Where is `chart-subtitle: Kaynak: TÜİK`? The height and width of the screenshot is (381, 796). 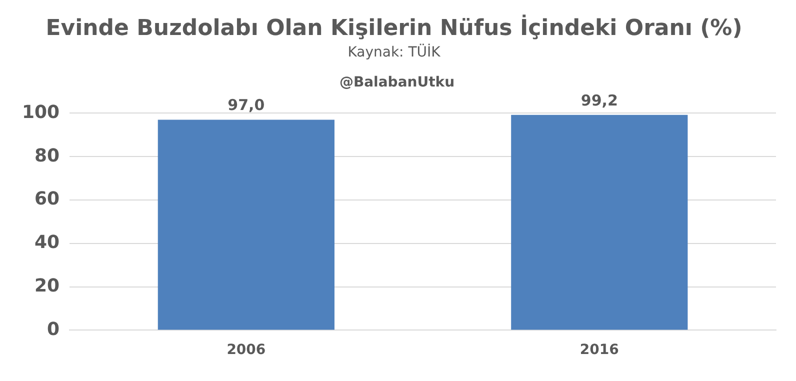 chart-subtitle: Kaynak: TÜİK is located at coordinates (395, 51).